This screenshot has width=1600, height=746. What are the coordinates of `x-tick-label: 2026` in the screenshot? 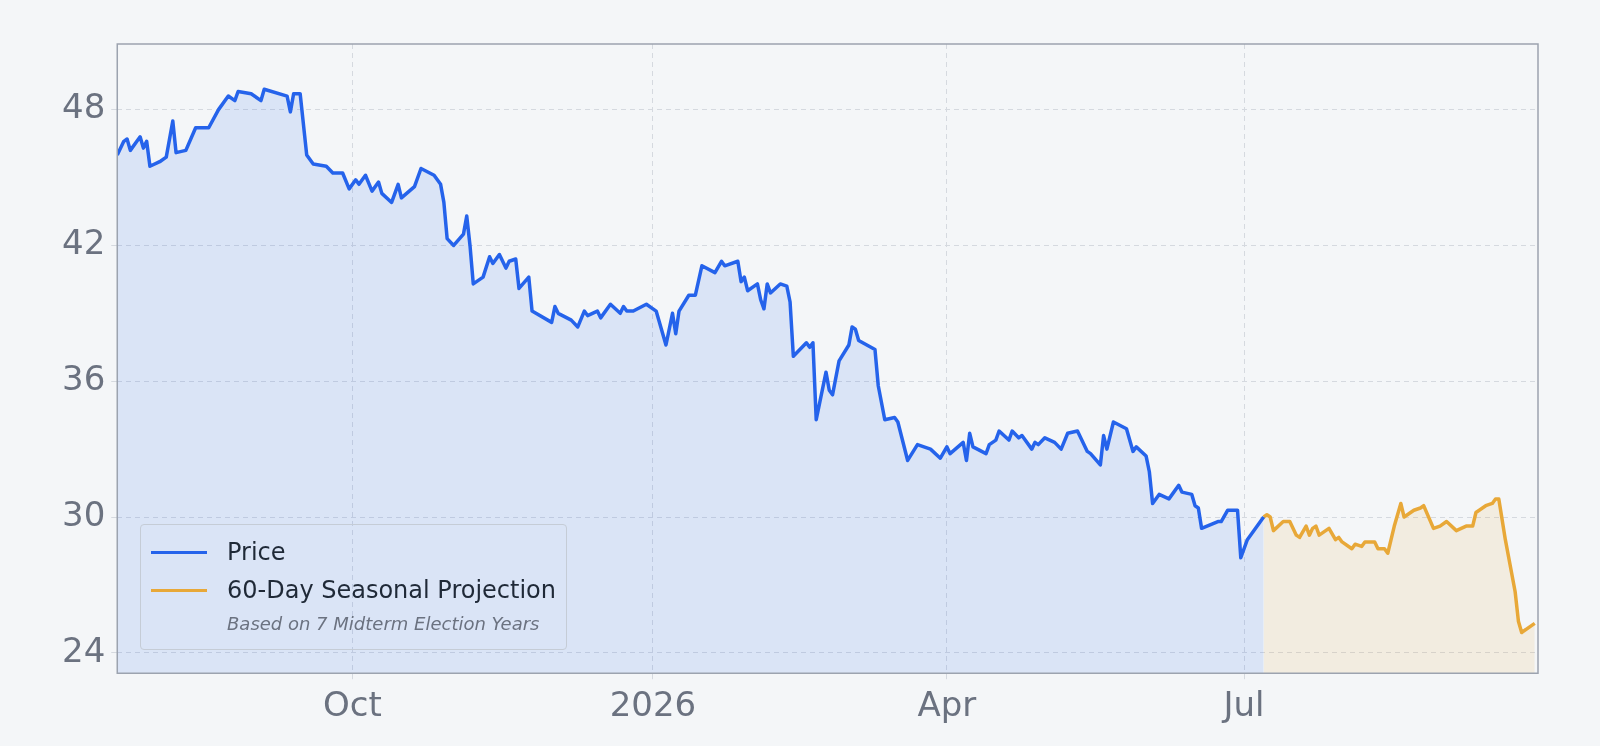 It's located at (653, 704).